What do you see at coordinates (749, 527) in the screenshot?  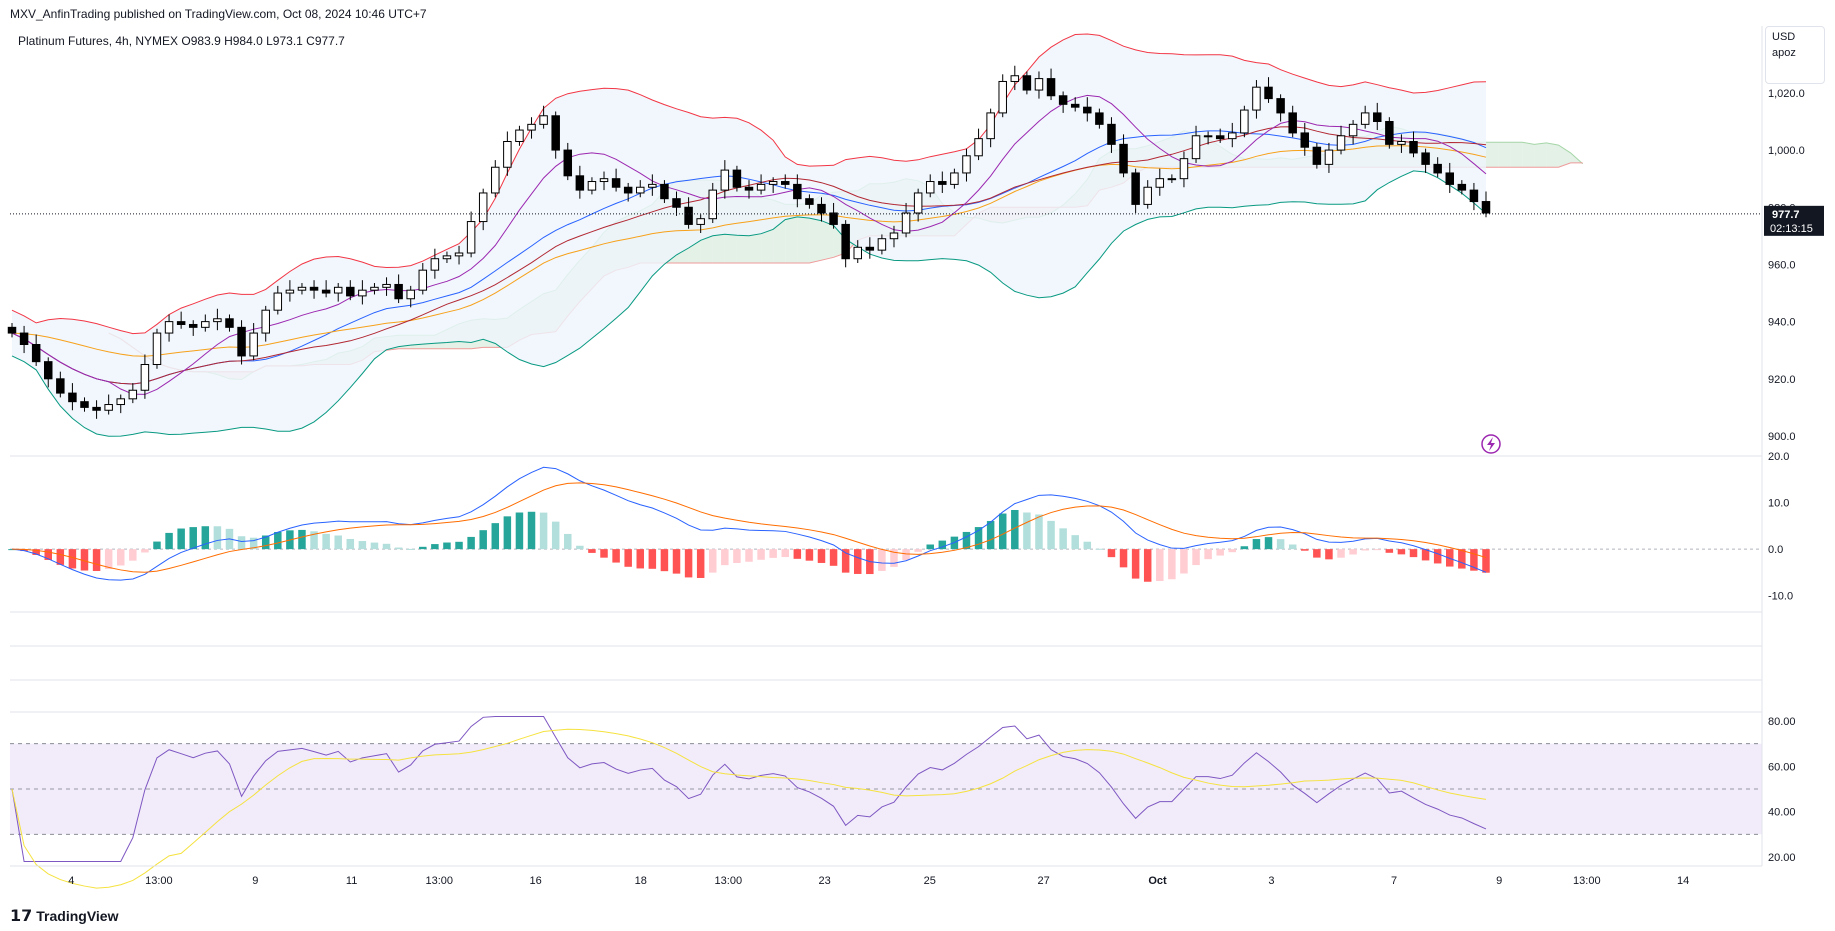 I see `macd-signal-line` at bounding box center [749, 527].